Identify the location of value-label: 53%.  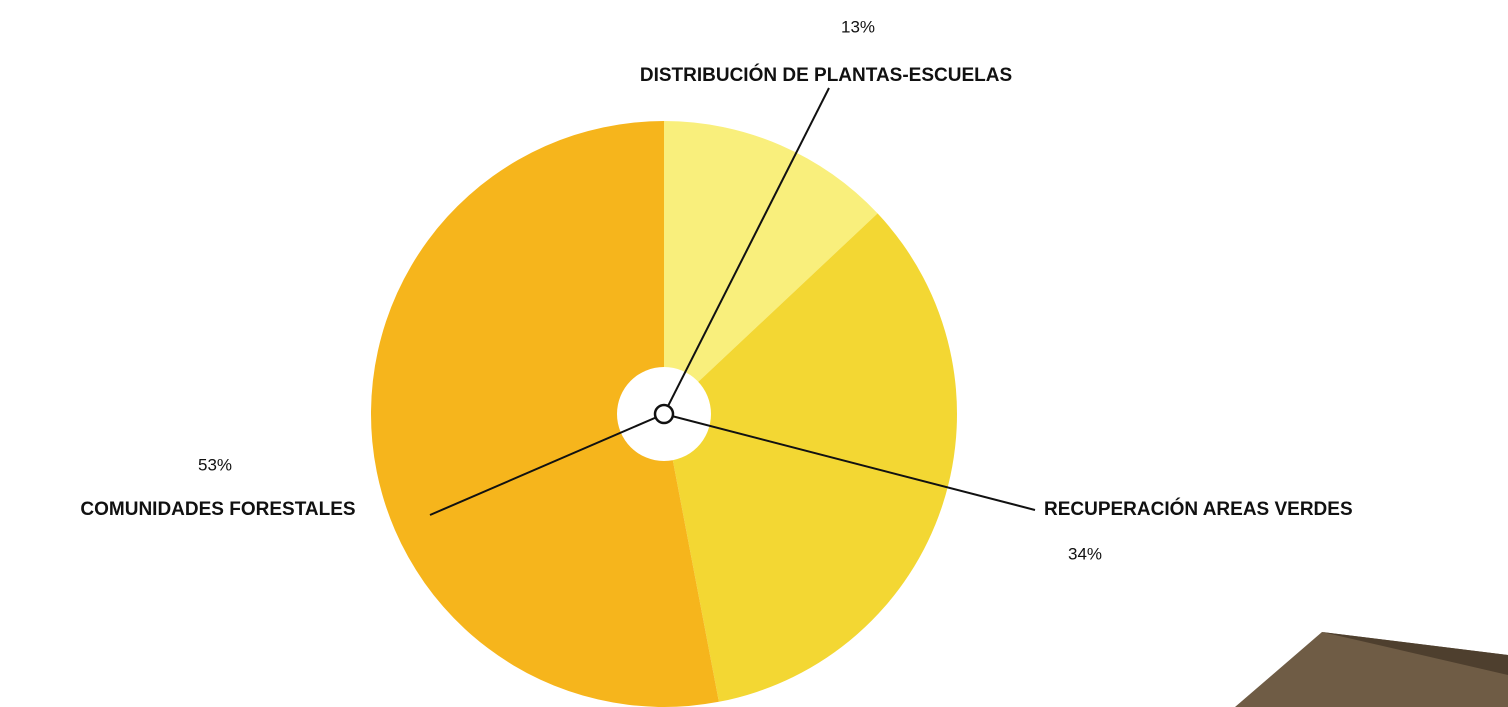
(215, 464).